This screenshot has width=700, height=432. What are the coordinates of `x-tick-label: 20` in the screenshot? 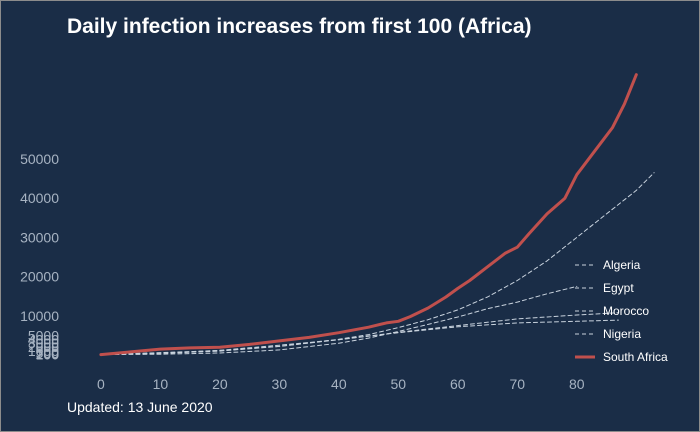 It's located at (220, 384).